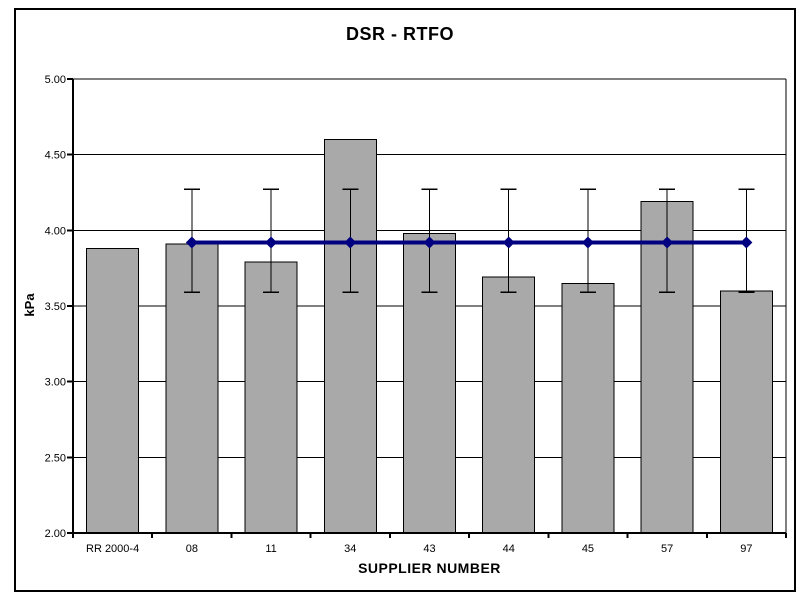 The height and width of the screenshot is (600, 800). I want to click on category-label: 44, so click(509, 549).